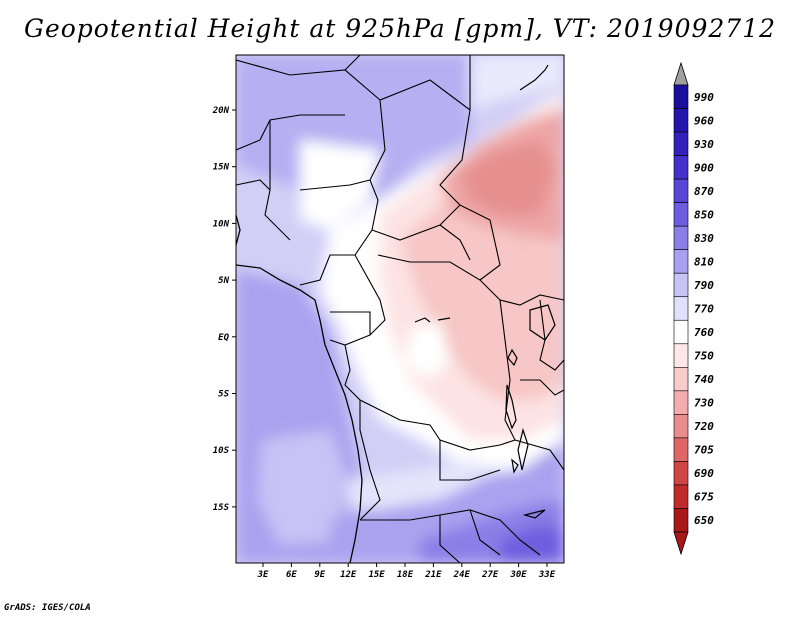 The height and width of the screenshot is (618, 800). I want to click on colorbar-top-arrow, so click(681, 73).